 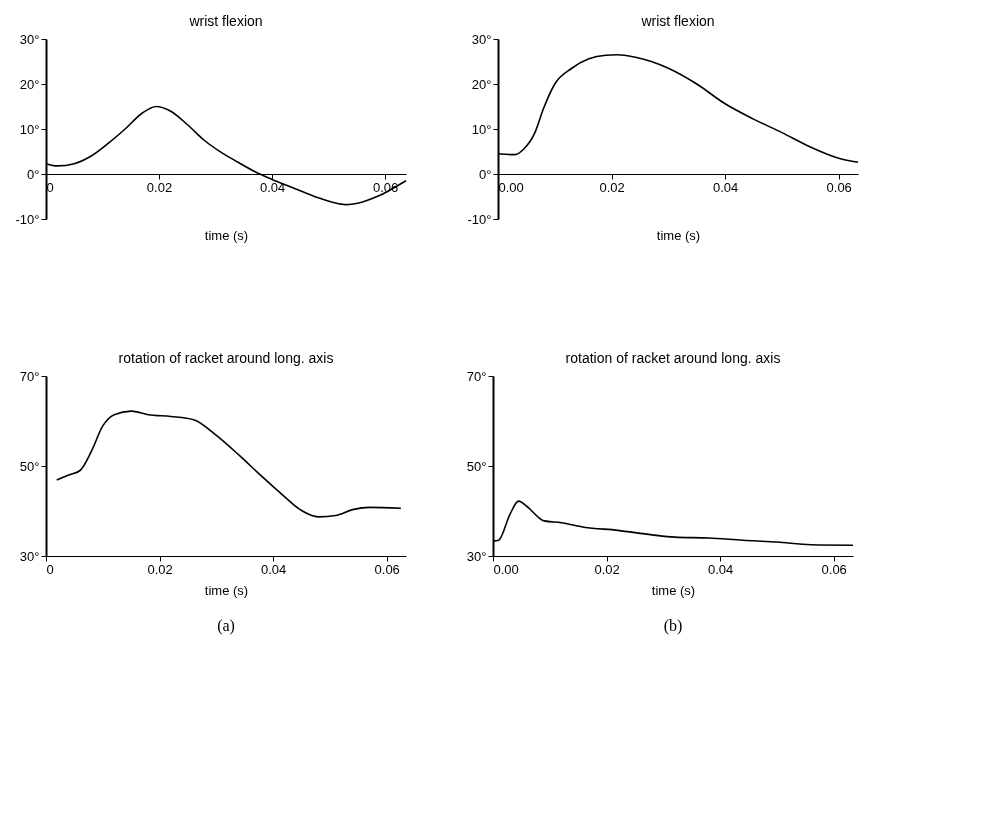 I want to click on text: (a), so click(x=226, y=626).